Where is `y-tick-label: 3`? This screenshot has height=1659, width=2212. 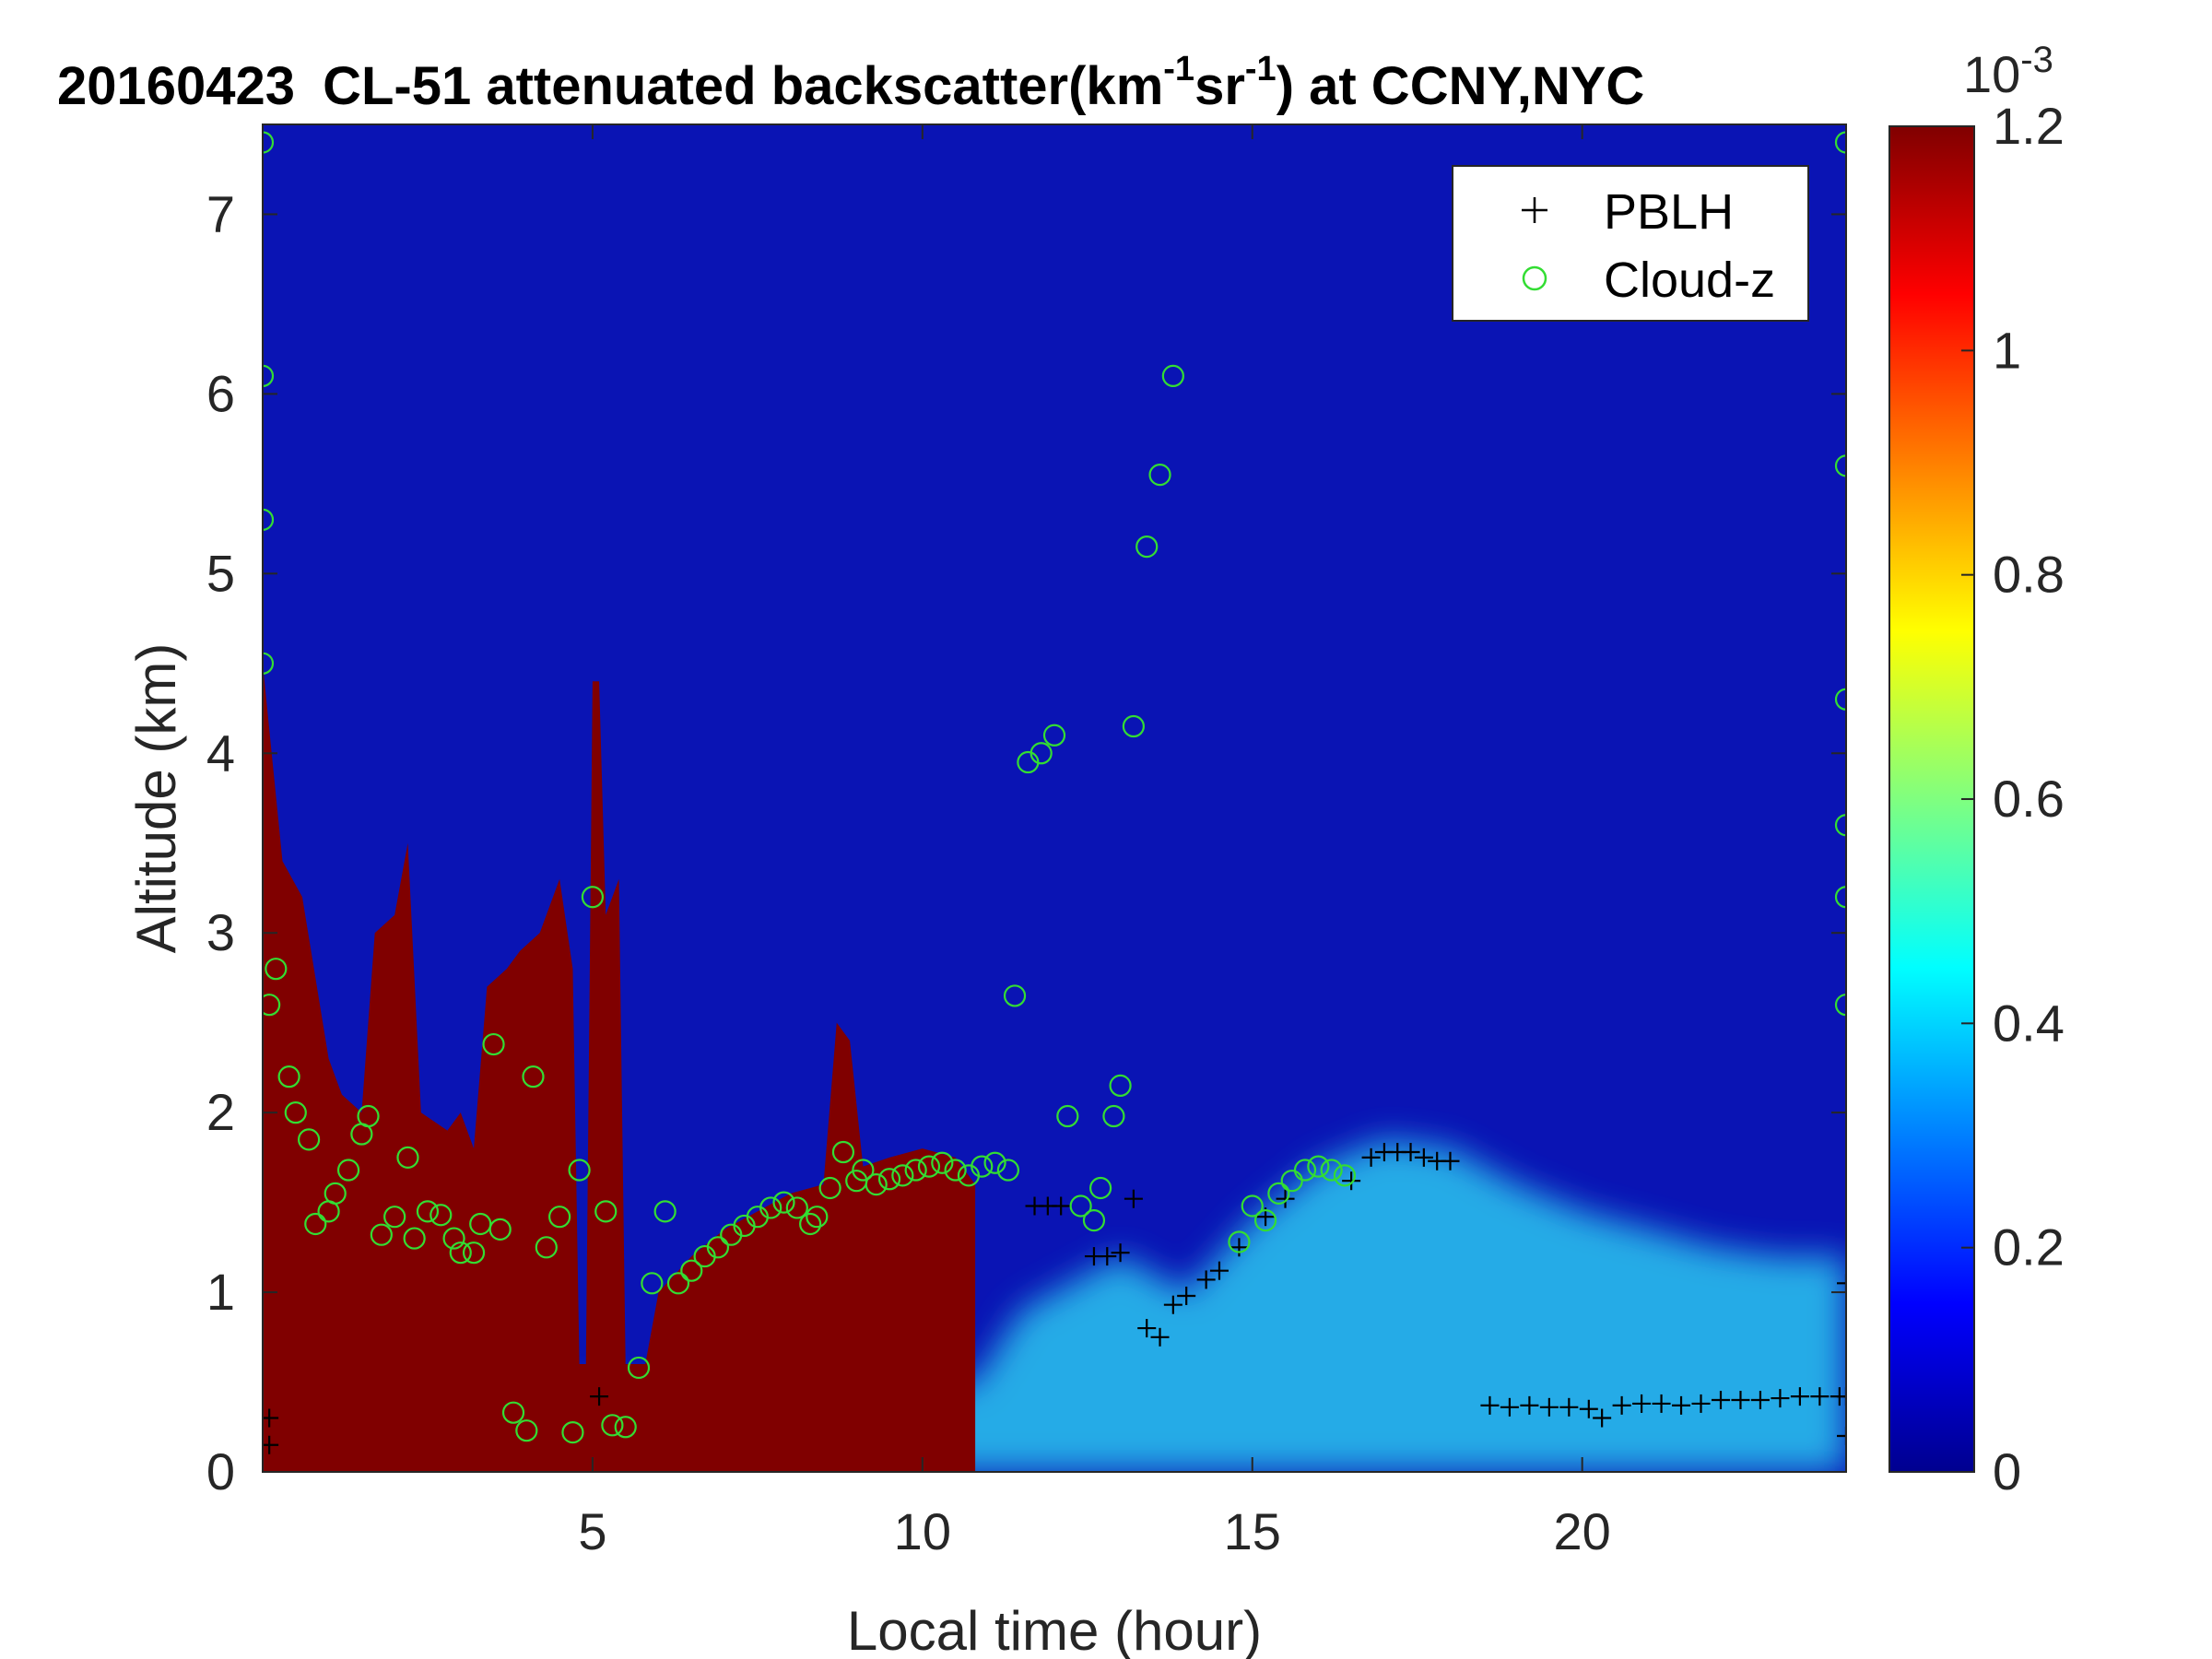
y-tick-label: 3 is located at coordinates (220, 932).